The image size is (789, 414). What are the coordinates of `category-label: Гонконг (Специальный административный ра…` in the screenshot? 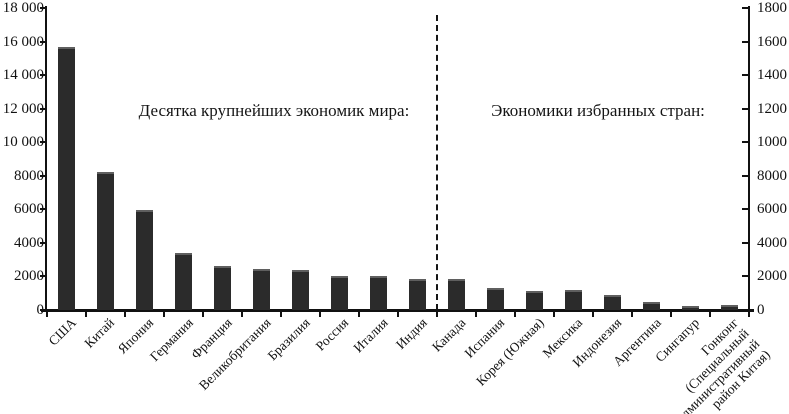 It's located at (724, 364).